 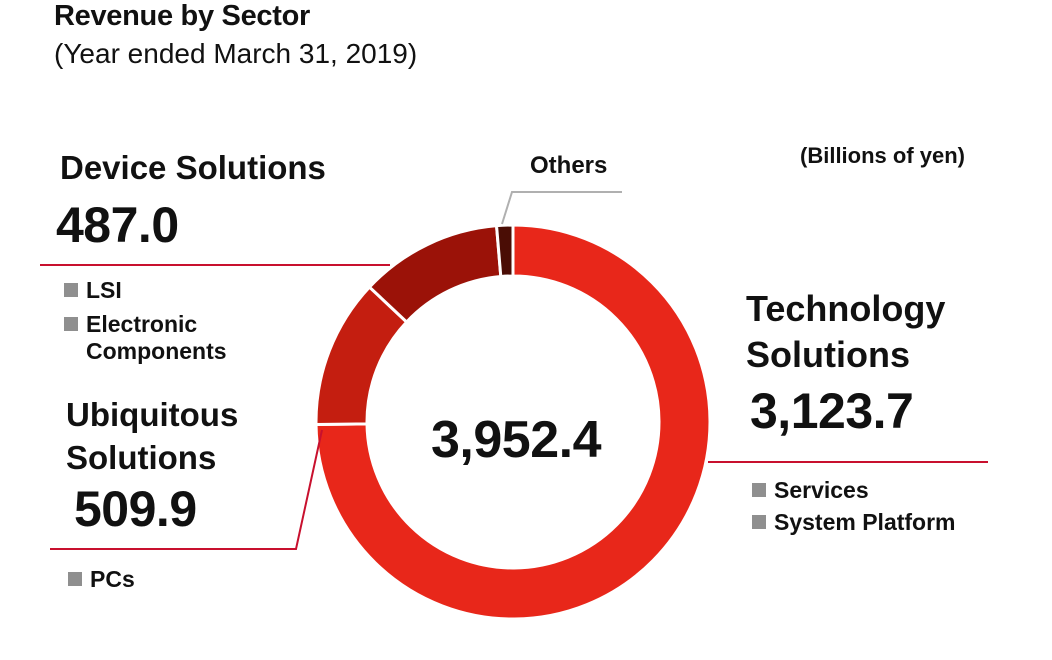 What do you see at coordinates (569, 165) in the screenshot?
I see `others-name: Others` at bounding box center [569, 165].